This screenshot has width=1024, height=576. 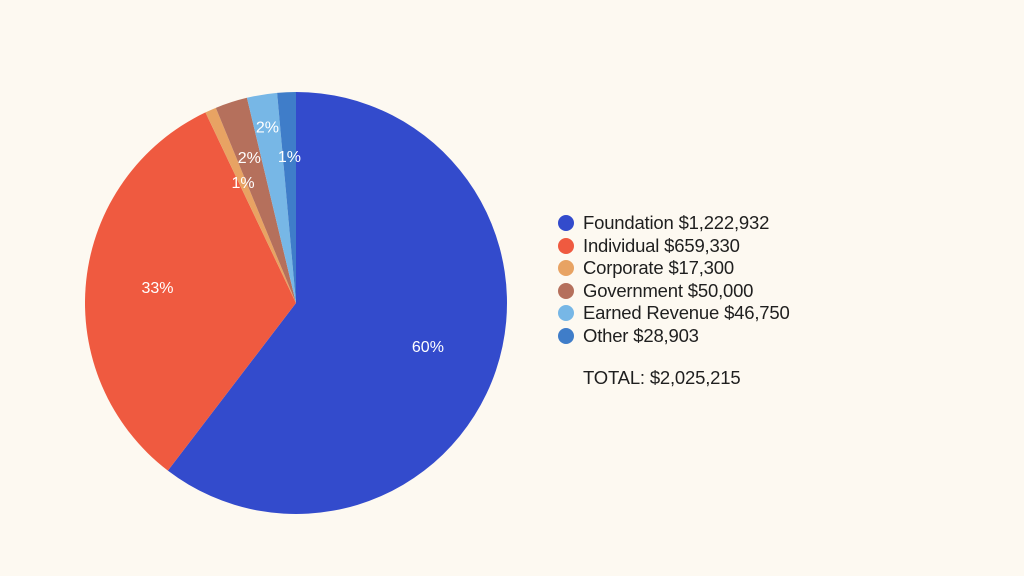 I want to click on legend-swatch-foundation, so click(x=566, y=223).